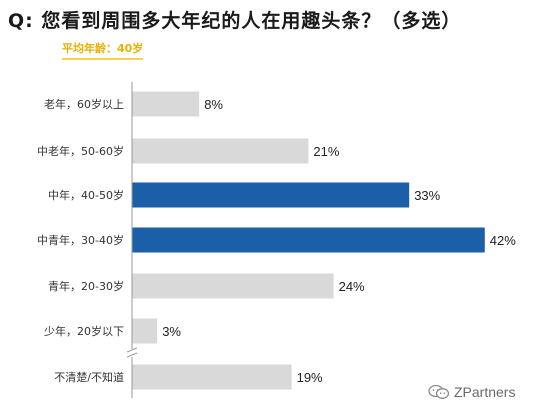 Image resolution: width=550 pixels, height=418 pixels. I want to click on average-age-note: 平均年龄：40岁, so click(103, 50).